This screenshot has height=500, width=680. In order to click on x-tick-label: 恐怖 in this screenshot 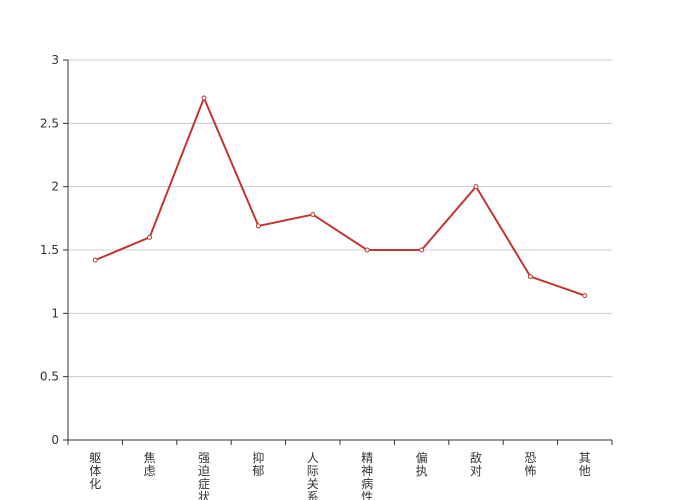, I will do `click(530, 464)`.